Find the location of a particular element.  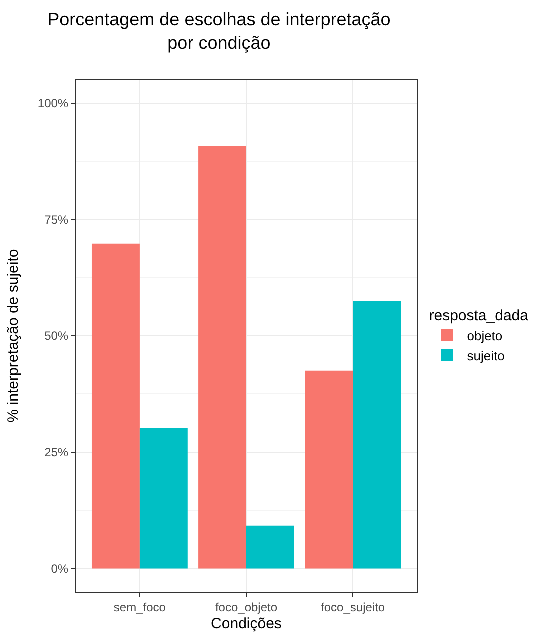

y-tick-label: 75% is located at coordinates (56, 219).